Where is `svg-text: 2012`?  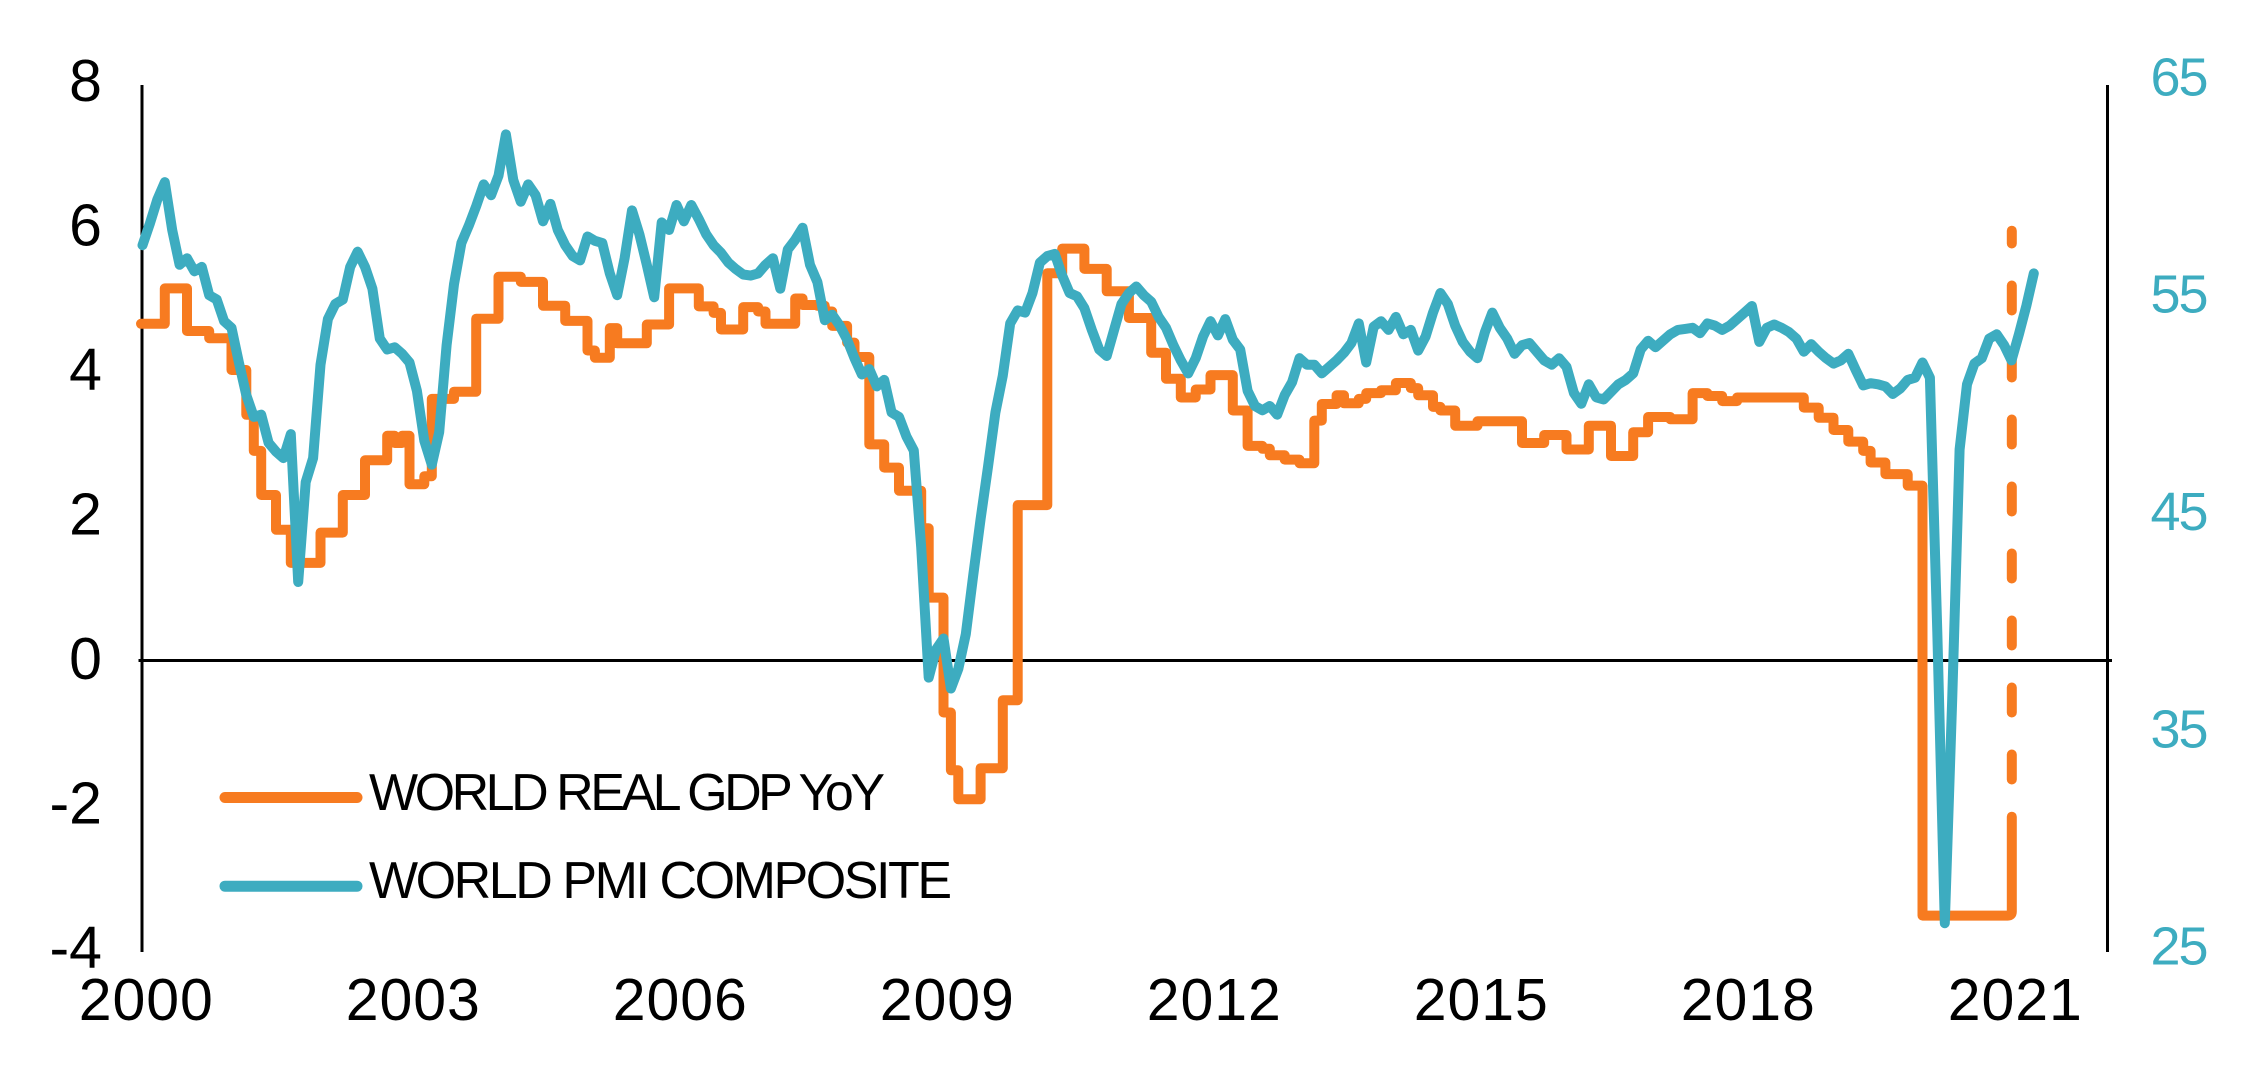
svg-text: 2012 is located at coordinates (1214, 1000).